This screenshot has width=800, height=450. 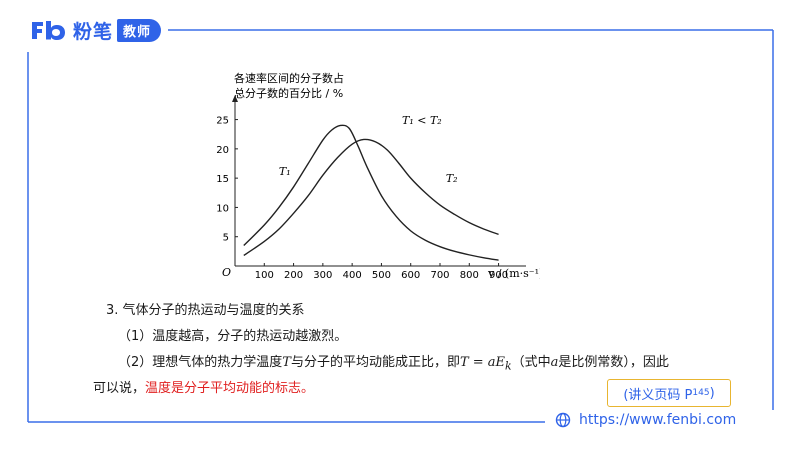 What do you see at coordinates (226, 238) in the screenshot?
I see `y-tick-label-5: 5` at bounding box center [226, 238].